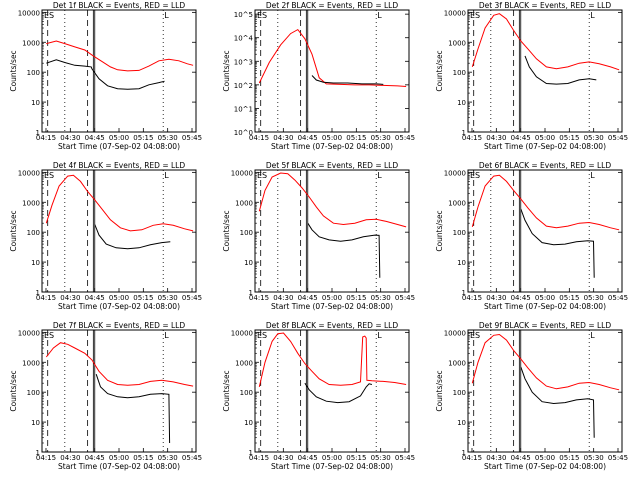 This screenshot has height=480, width=640. What do you see at coordinates (119, 325) in the screenshot?
I see `chart-title: Det 7f BLACK = Events, RED = LLD` at bounding box center [119, 325].